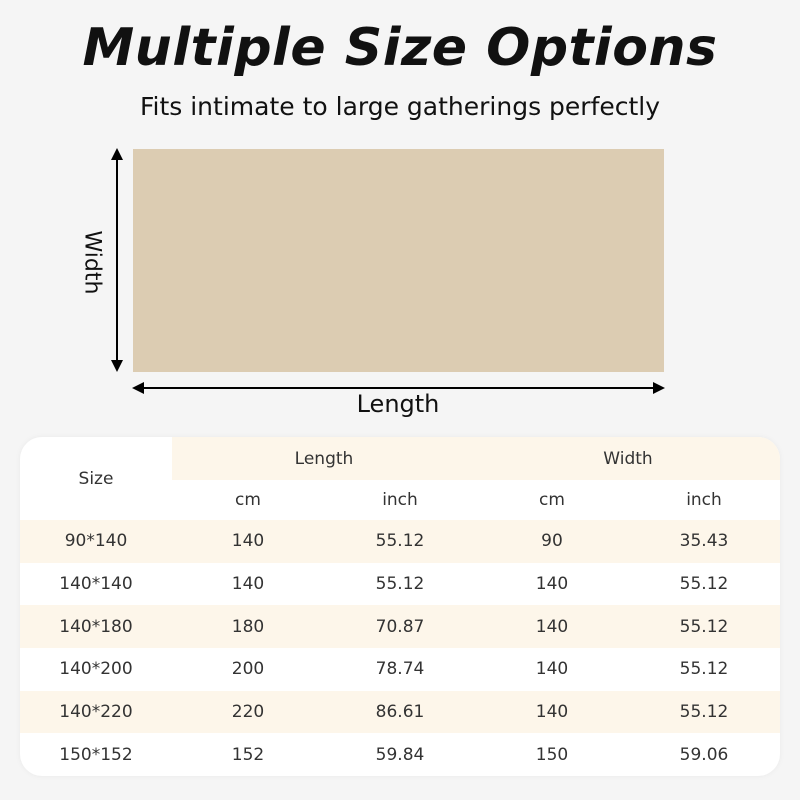  Describe the element at coordinates (628, 458) in the screenshot. I see `width-header: Width` at that location.